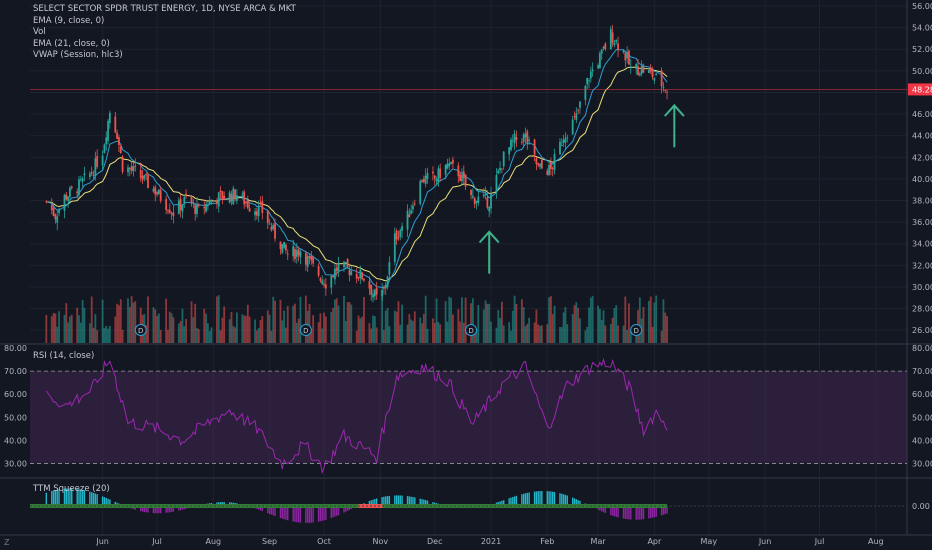 Image resolution: width=932 pixels, height=550 pixels. Describe the element at coordinates (380, 541) in the screenshot. I see `time-tick-label: Nov` at that location.